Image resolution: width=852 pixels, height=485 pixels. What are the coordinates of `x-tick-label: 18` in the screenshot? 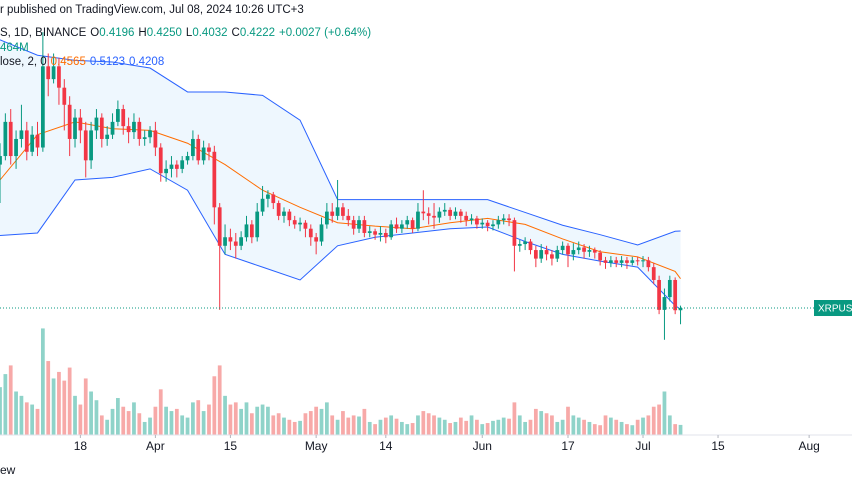 It's located at (81, 446).